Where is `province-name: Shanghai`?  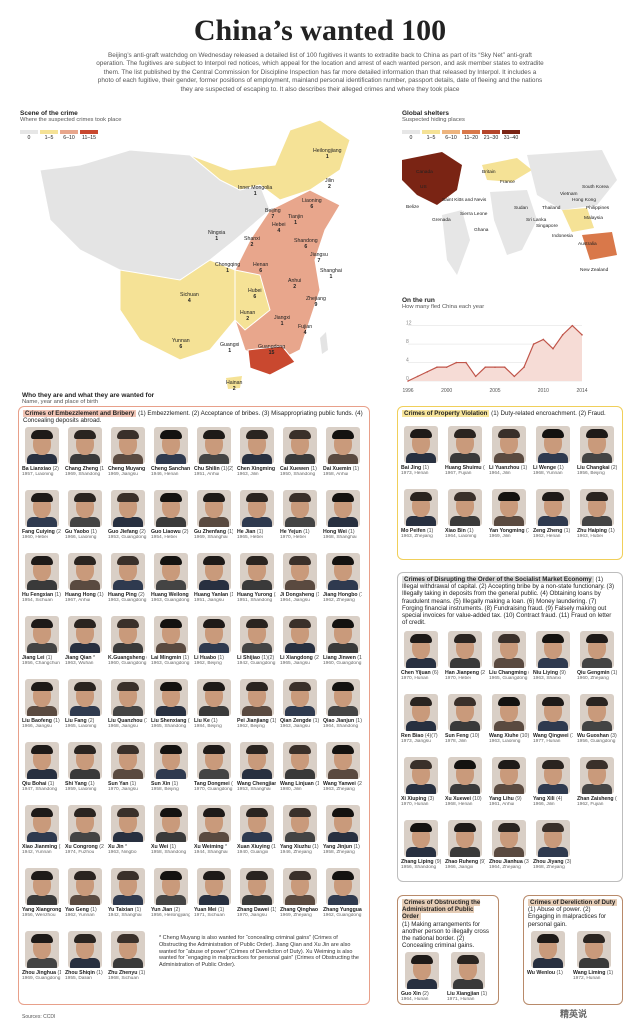 province-name: Shanghai is located at coordinates (331, 271).